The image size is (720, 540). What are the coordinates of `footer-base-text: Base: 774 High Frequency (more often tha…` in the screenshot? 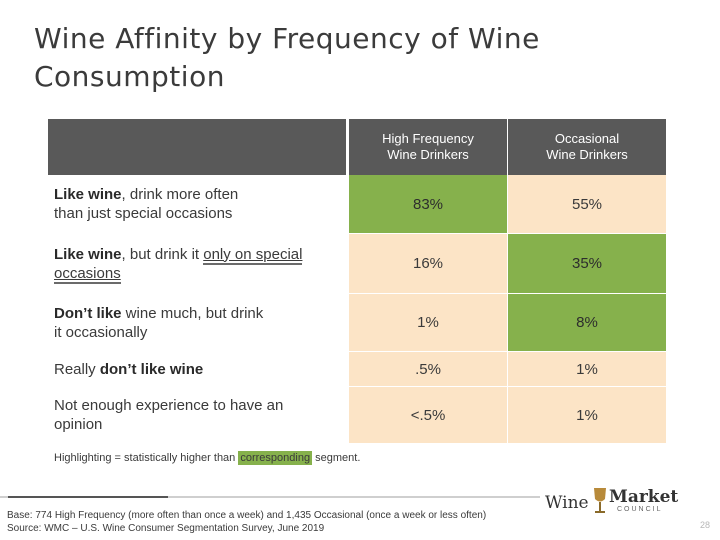 It's located at (247, 515).